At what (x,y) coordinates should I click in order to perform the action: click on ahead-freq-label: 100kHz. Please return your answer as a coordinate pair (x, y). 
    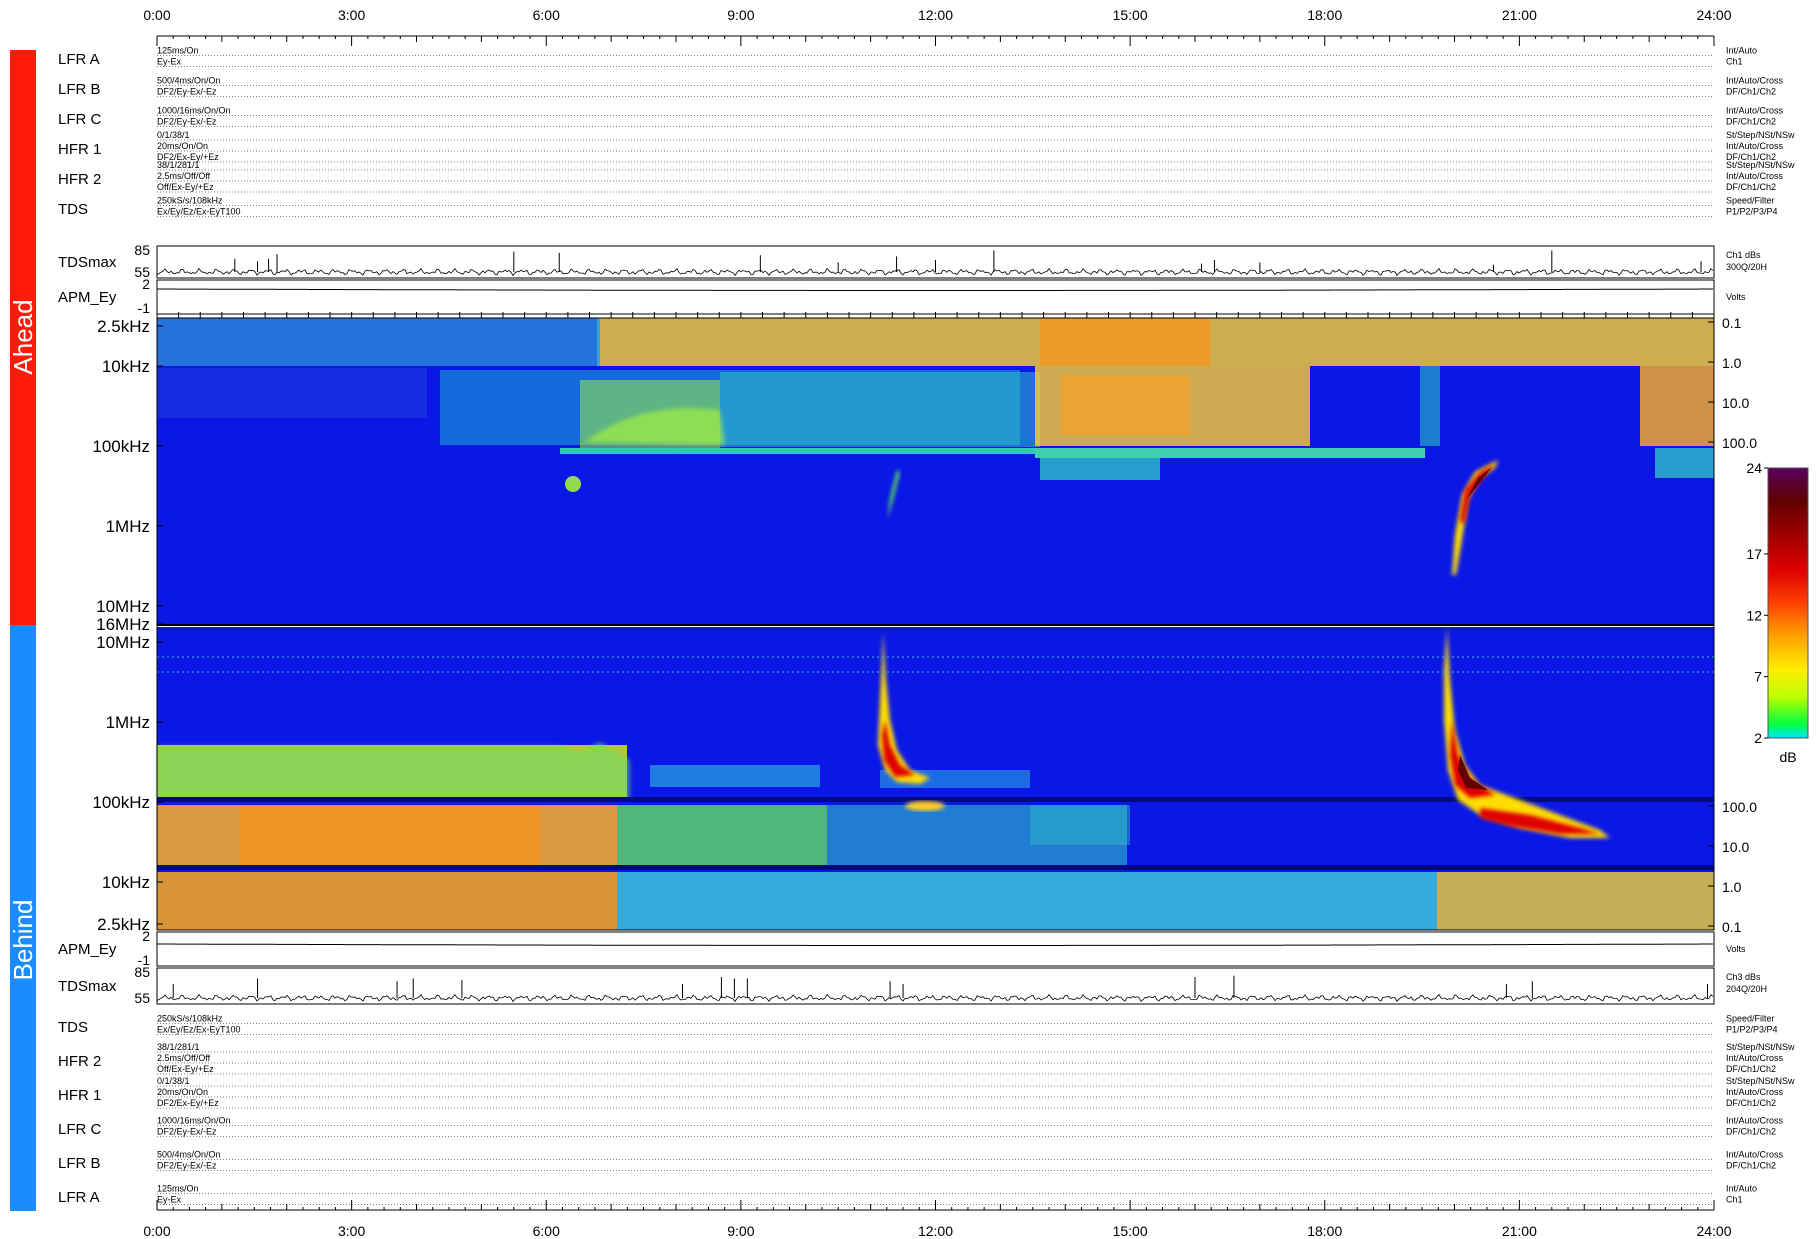
    Looking at the image, I should click on (121, 446).